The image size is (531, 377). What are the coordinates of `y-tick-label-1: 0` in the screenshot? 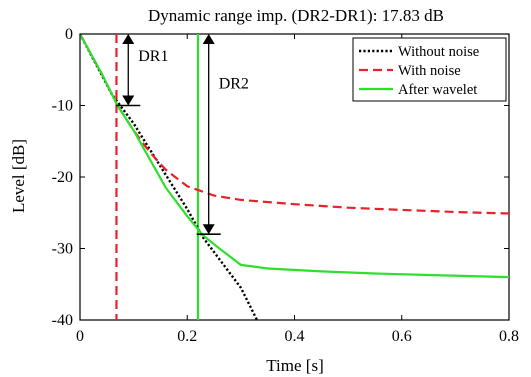 It's located at (69, 34).